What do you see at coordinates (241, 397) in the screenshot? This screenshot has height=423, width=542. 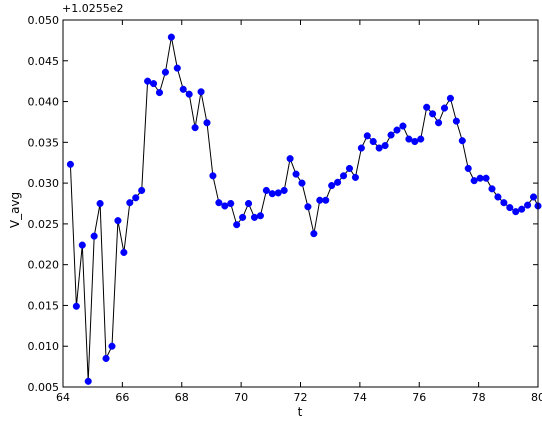 I see `x-tick-label: 70` at bounding box center [241, 397].